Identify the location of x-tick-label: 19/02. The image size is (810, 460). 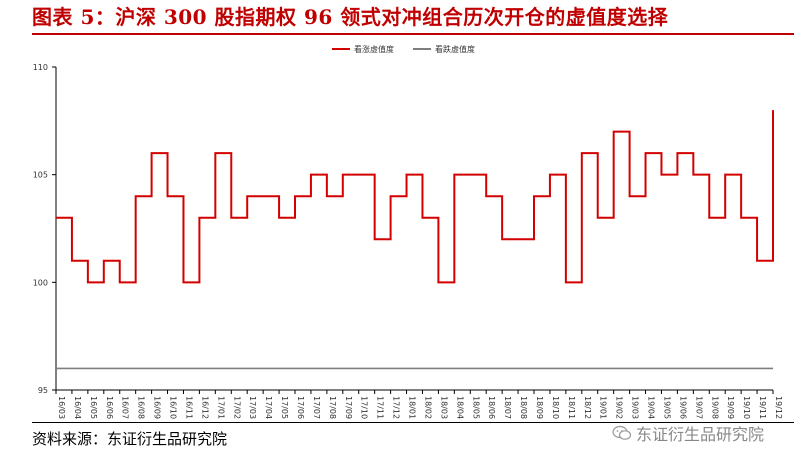
(619, 407).